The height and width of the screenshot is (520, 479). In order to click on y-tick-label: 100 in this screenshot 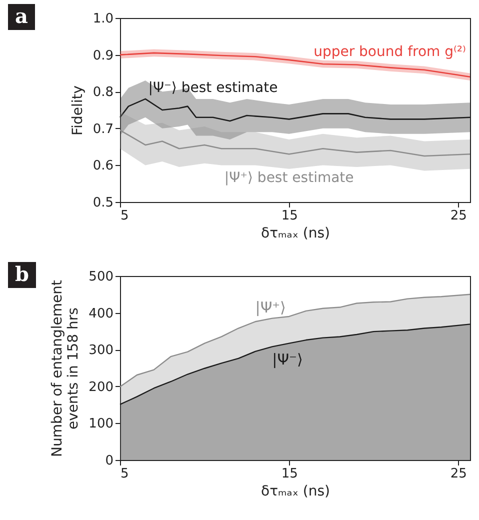, I will do `click(101, 424)`.